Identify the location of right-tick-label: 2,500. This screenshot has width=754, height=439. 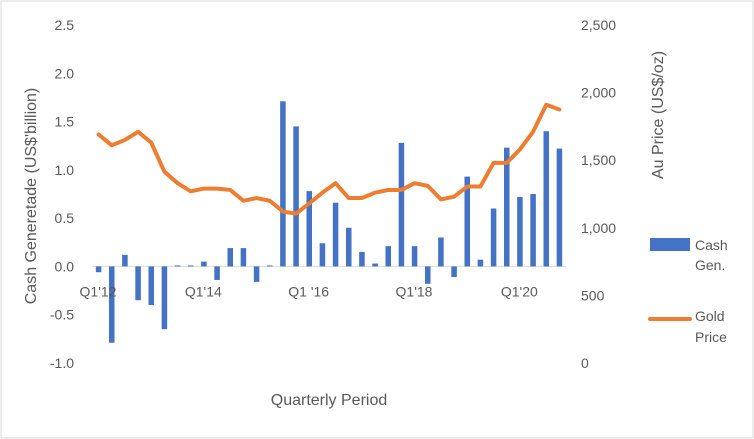
(598, 25).